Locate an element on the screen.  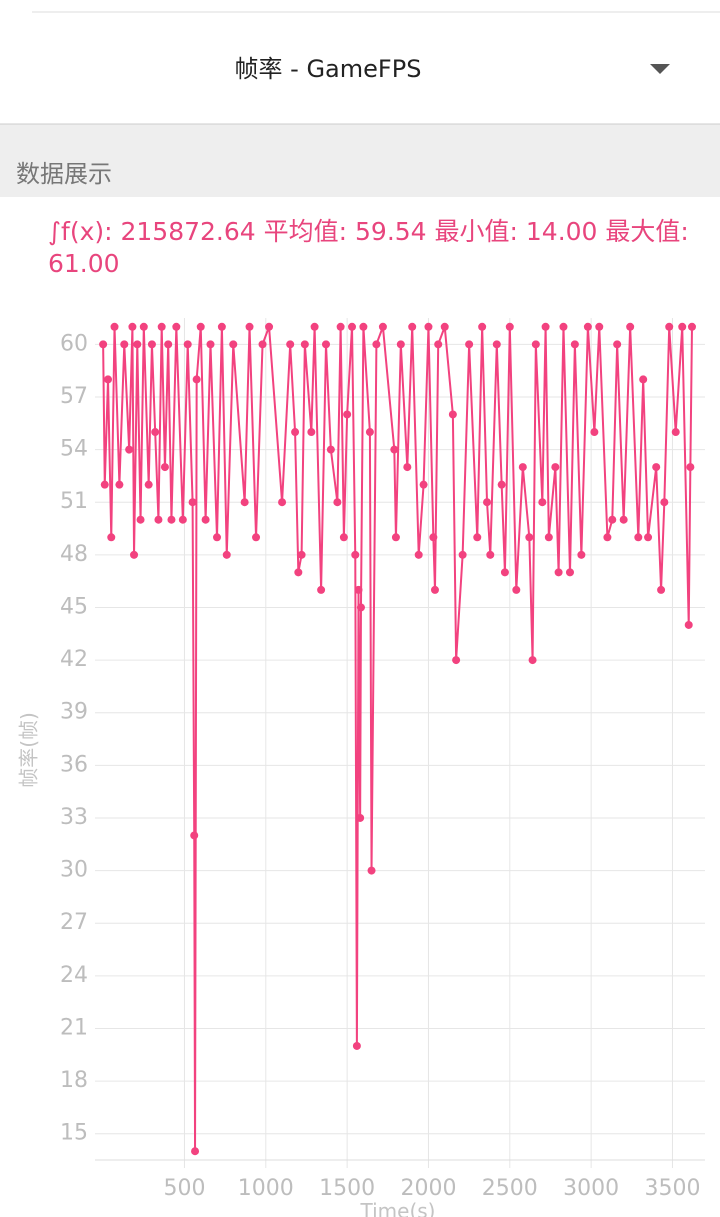
x-tick-label: 2500 is located at coordinates (510, 1188).